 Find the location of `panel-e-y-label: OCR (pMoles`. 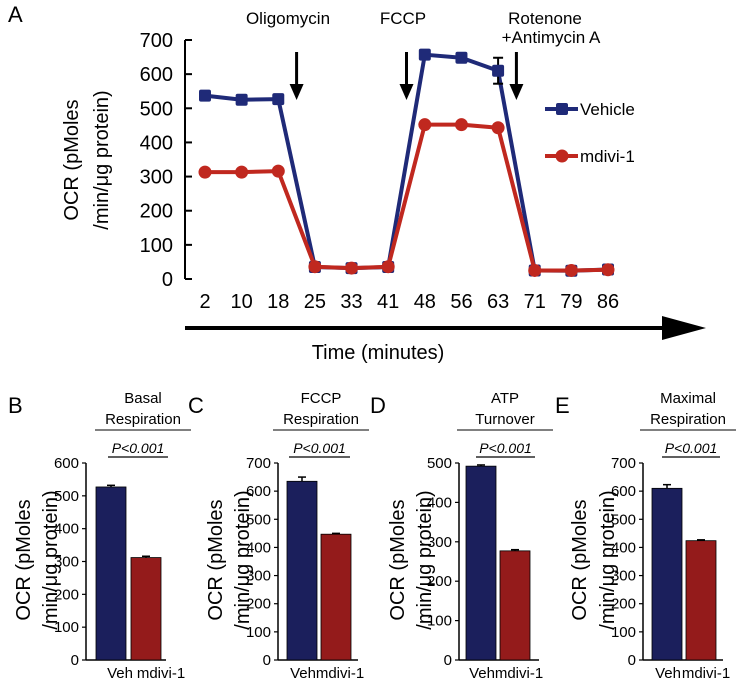

panel-e-y-label: OCR (pMoles is located at coordinates (580, 559).